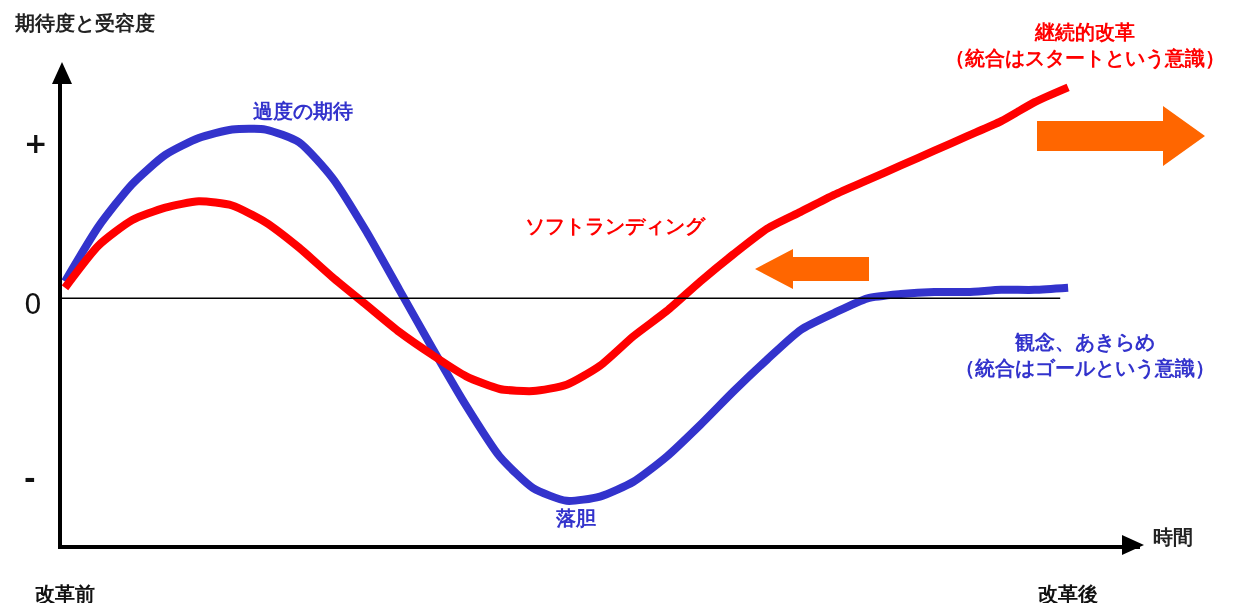 This screenshot has width=1251, height=603. I want to click on series-label: 観念、あきらめ（統合はゴールという意識）, so click(1085, 355).